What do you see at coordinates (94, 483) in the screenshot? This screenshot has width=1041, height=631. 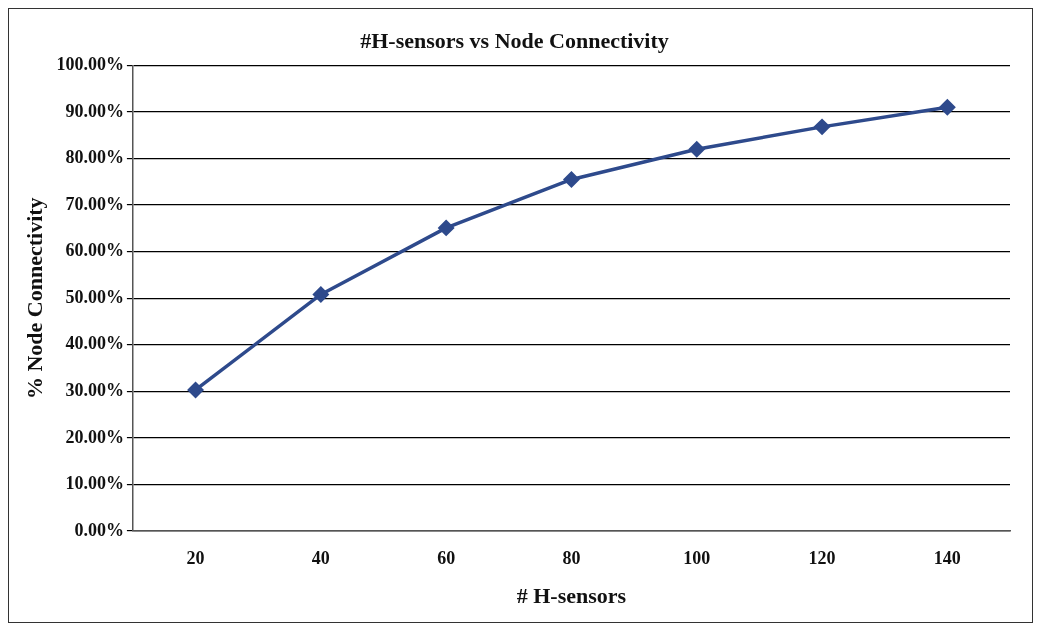 I see `y-tick-label: 10.00%` at bounding box center [94, 483].